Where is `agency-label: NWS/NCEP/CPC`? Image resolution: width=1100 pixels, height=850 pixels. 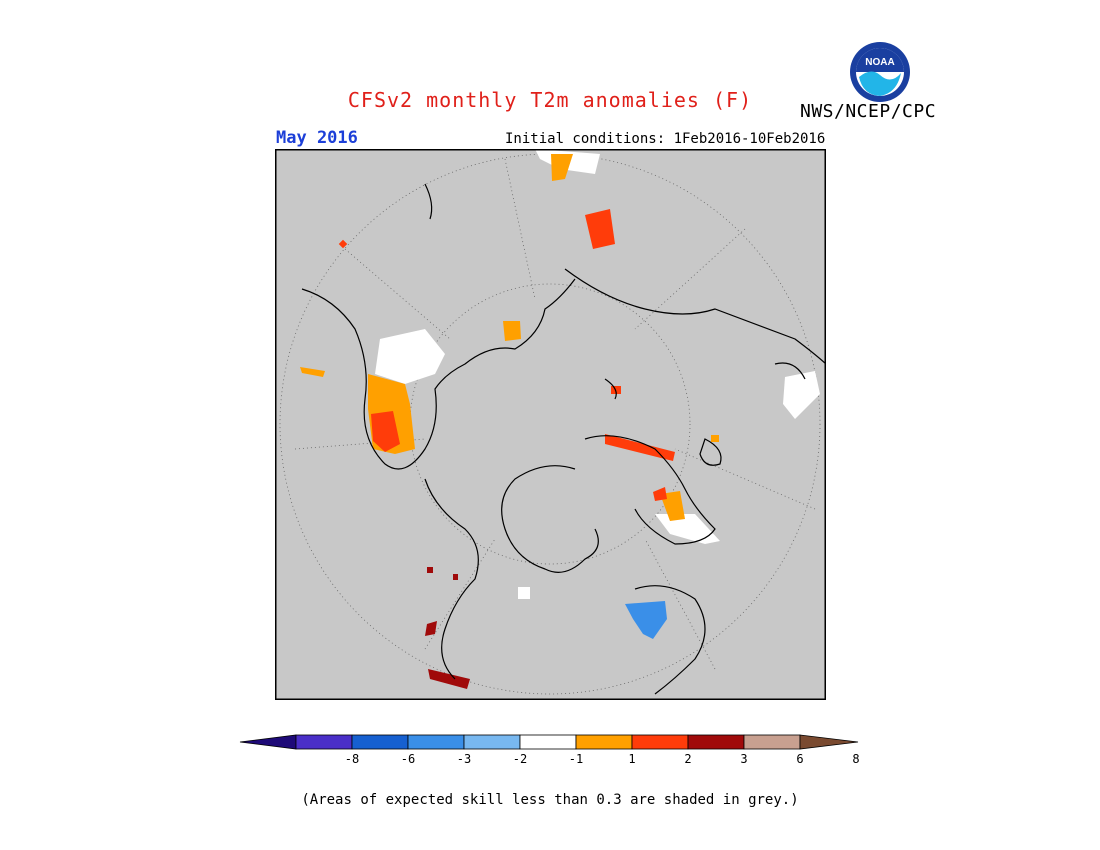 agency-label: NWS/NCEP/CPC is located at coordinates (868, 111).